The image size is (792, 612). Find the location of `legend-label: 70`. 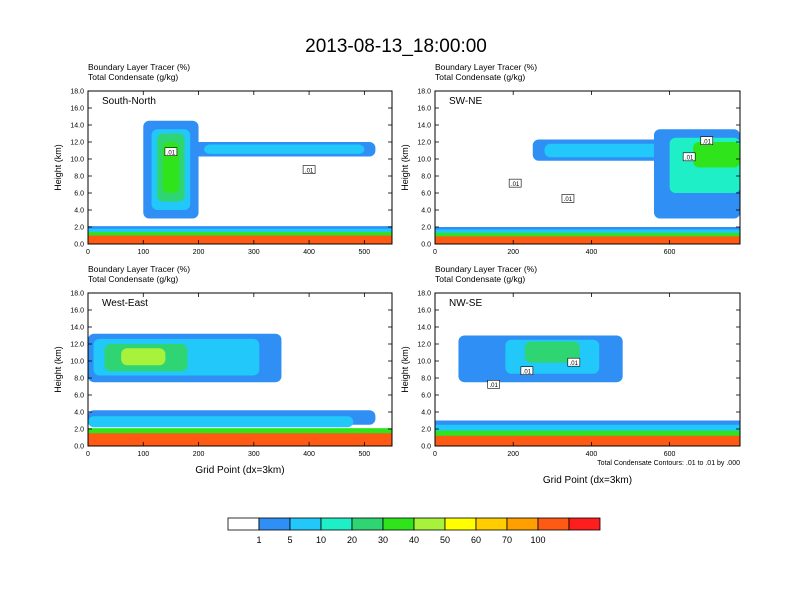

legend-label: 70 is located at coordinates (507, 540).